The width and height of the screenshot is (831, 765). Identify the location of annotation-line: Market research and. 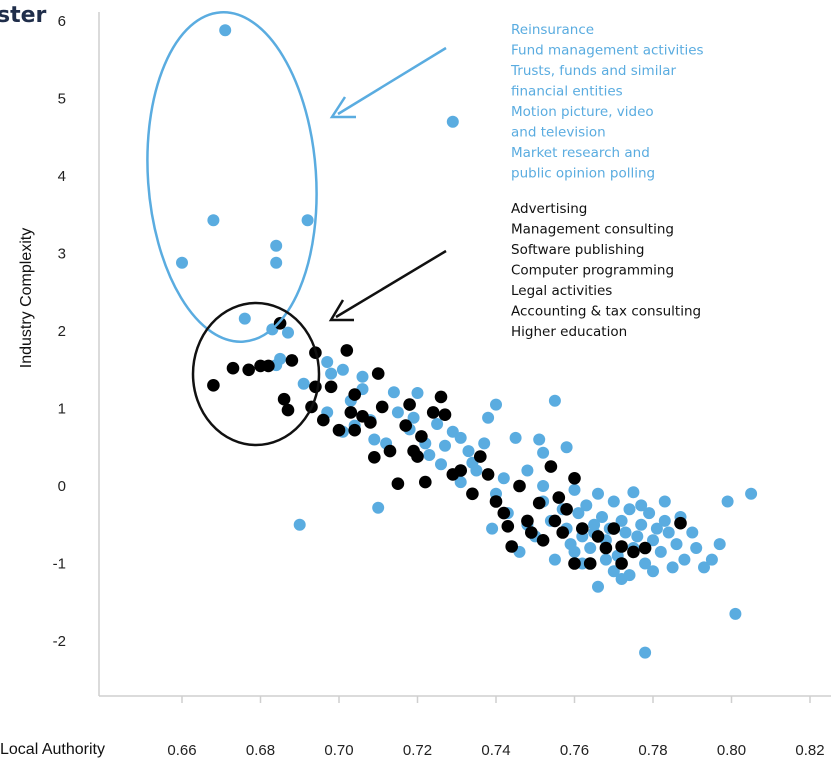
(580, 153).